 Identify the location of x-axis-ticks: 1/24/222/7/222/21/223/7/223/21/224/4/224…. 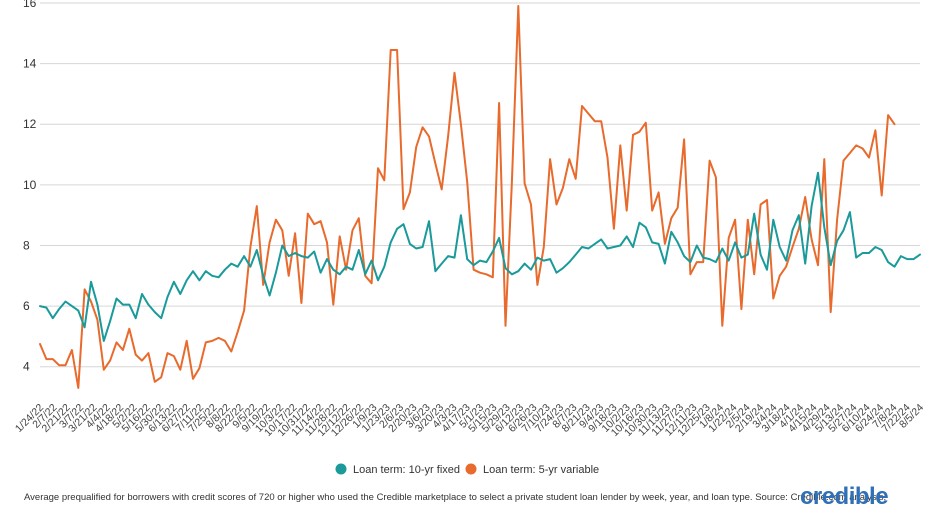
(469, 421).